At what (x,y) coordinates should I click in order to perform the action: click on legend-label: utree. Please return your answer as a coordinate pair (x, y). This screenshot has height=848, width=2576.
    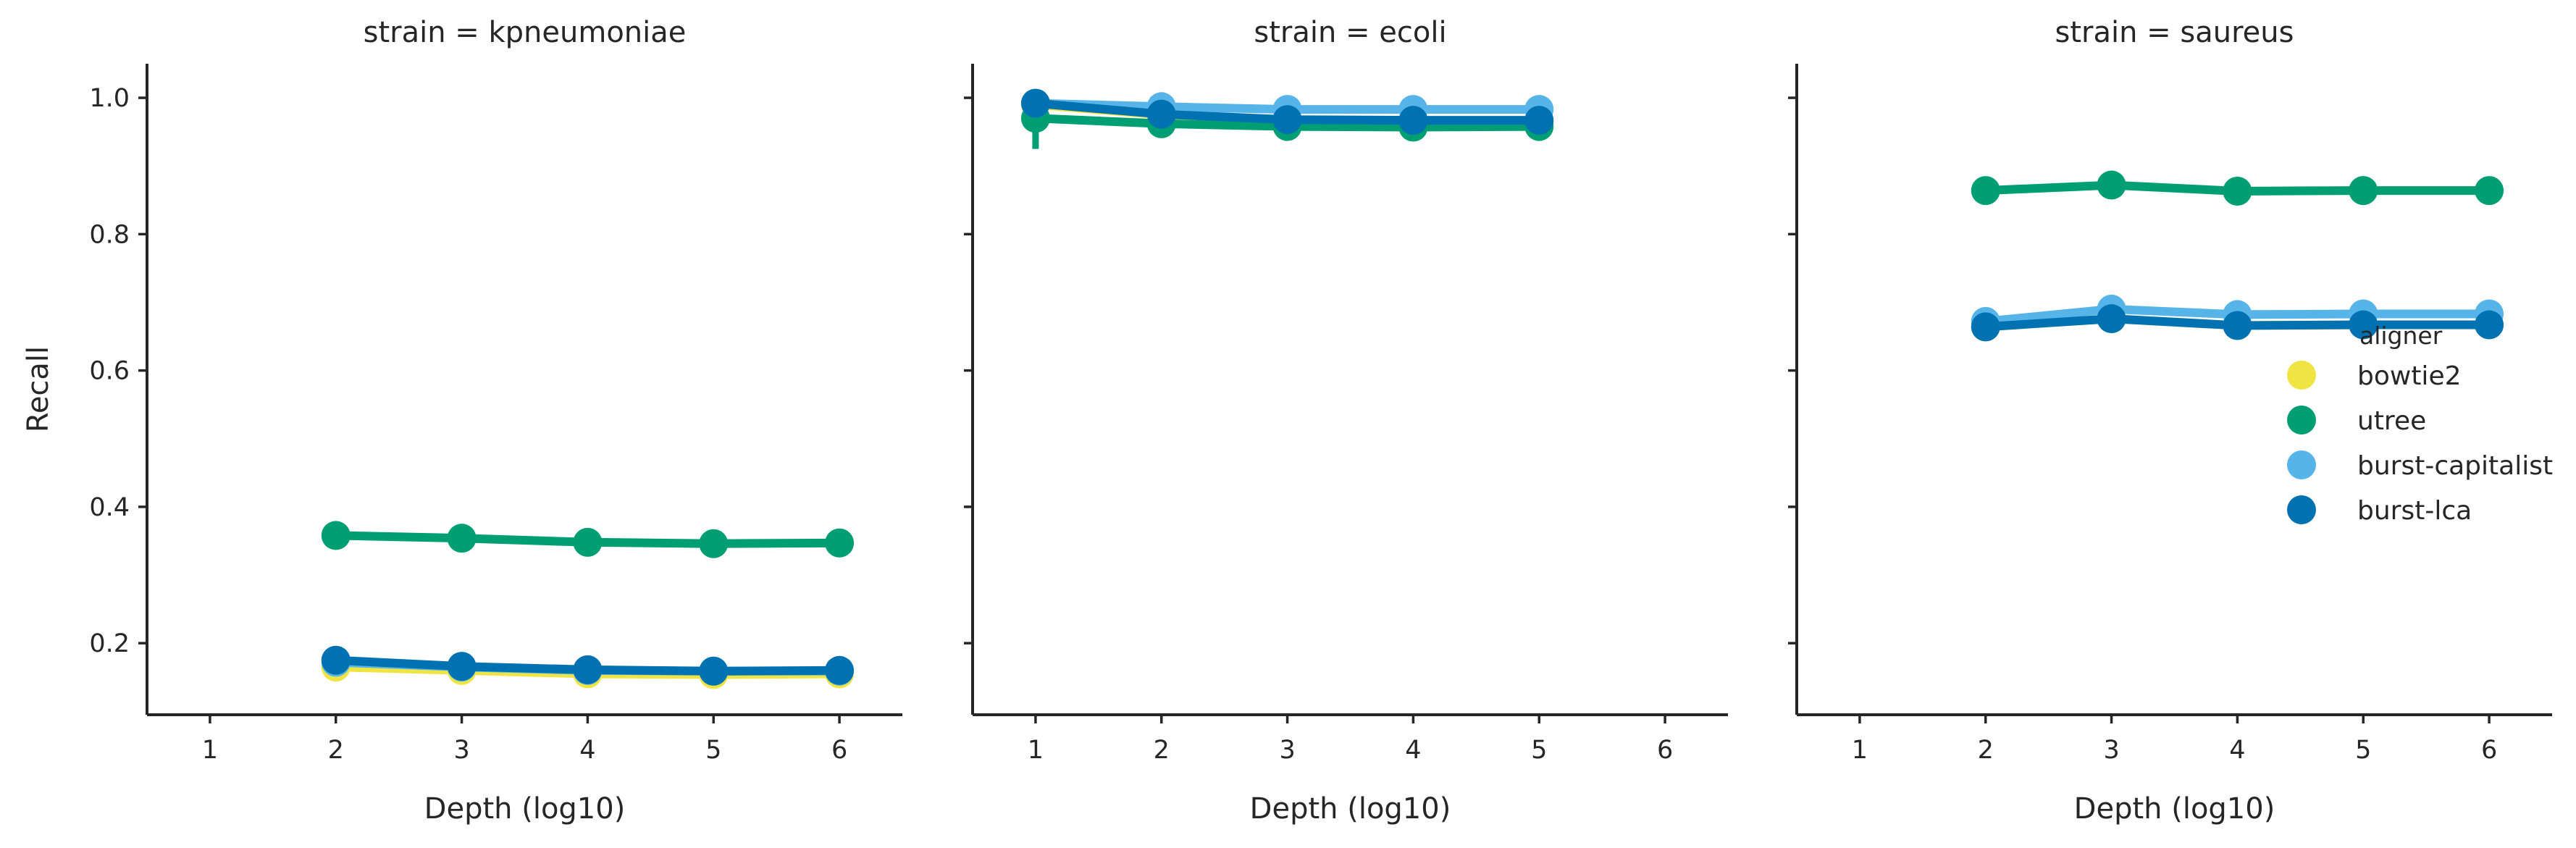
    Looking at the image, I should click on (2391, 421).